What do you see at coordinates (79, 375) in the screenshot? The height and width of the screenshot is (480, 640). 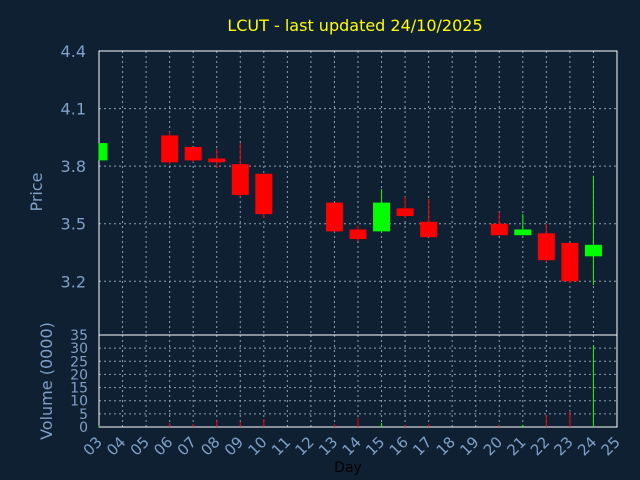 I see `volume-tick-label: 20` at bounding box center [79, 375].